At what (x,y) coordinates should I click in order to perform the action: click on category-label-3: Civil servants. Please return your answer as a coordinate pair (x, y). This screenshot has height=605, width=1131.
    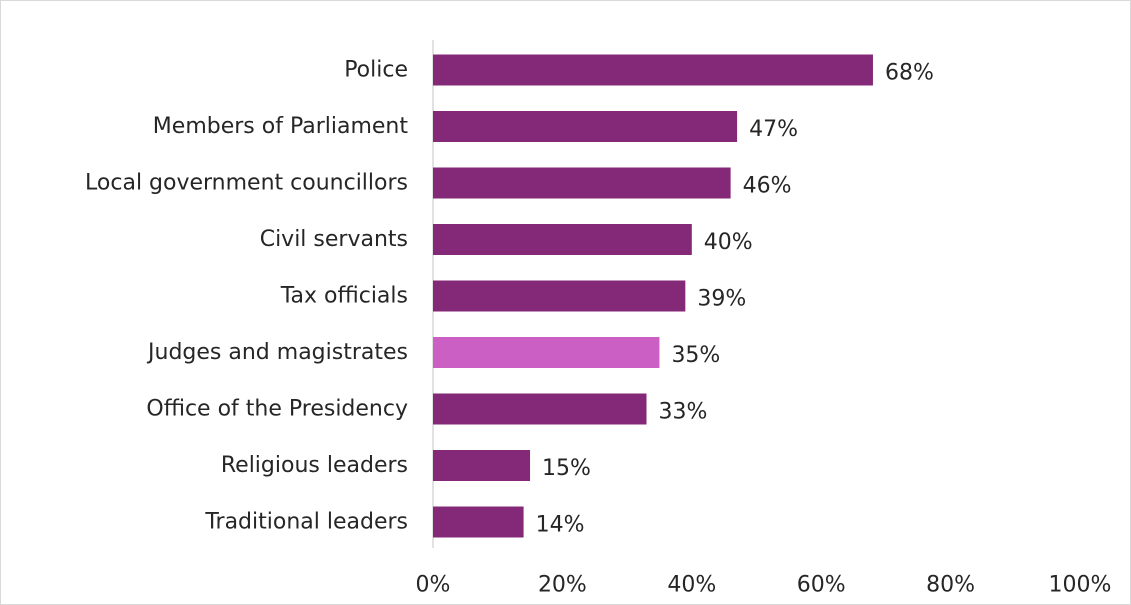
    Looking at the image, I should click on (334, 239).